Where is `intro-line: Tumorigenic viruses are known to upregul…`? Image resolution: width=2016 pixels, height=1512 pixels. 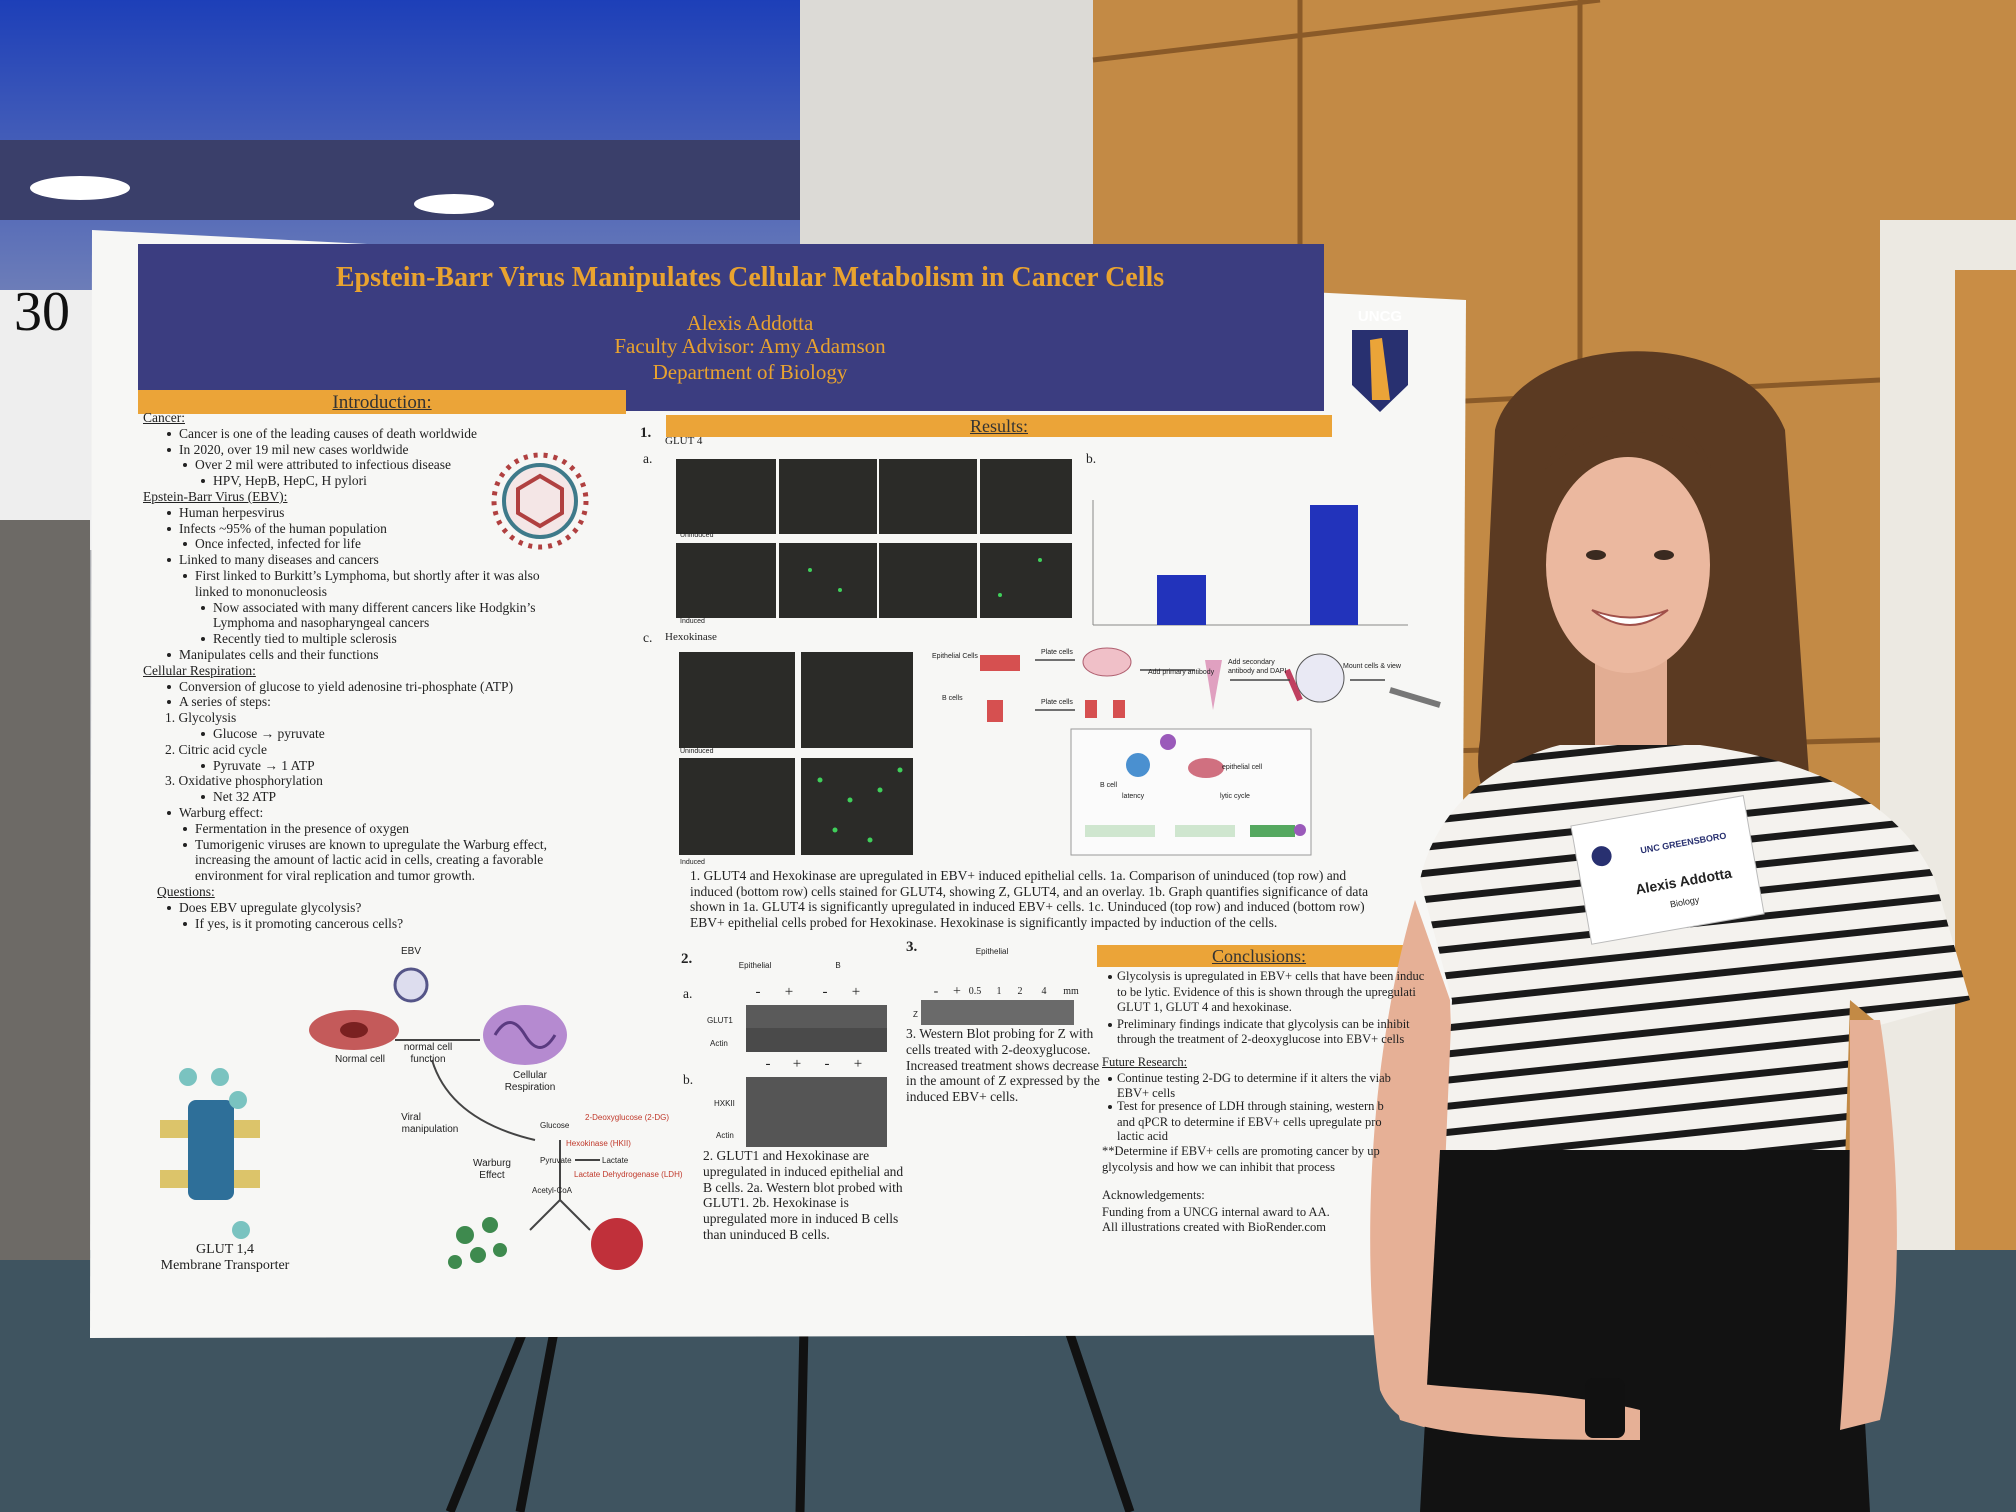
intro-line: Tumorigenic viruses are known to upregul… is located at coordinates (371, 844).